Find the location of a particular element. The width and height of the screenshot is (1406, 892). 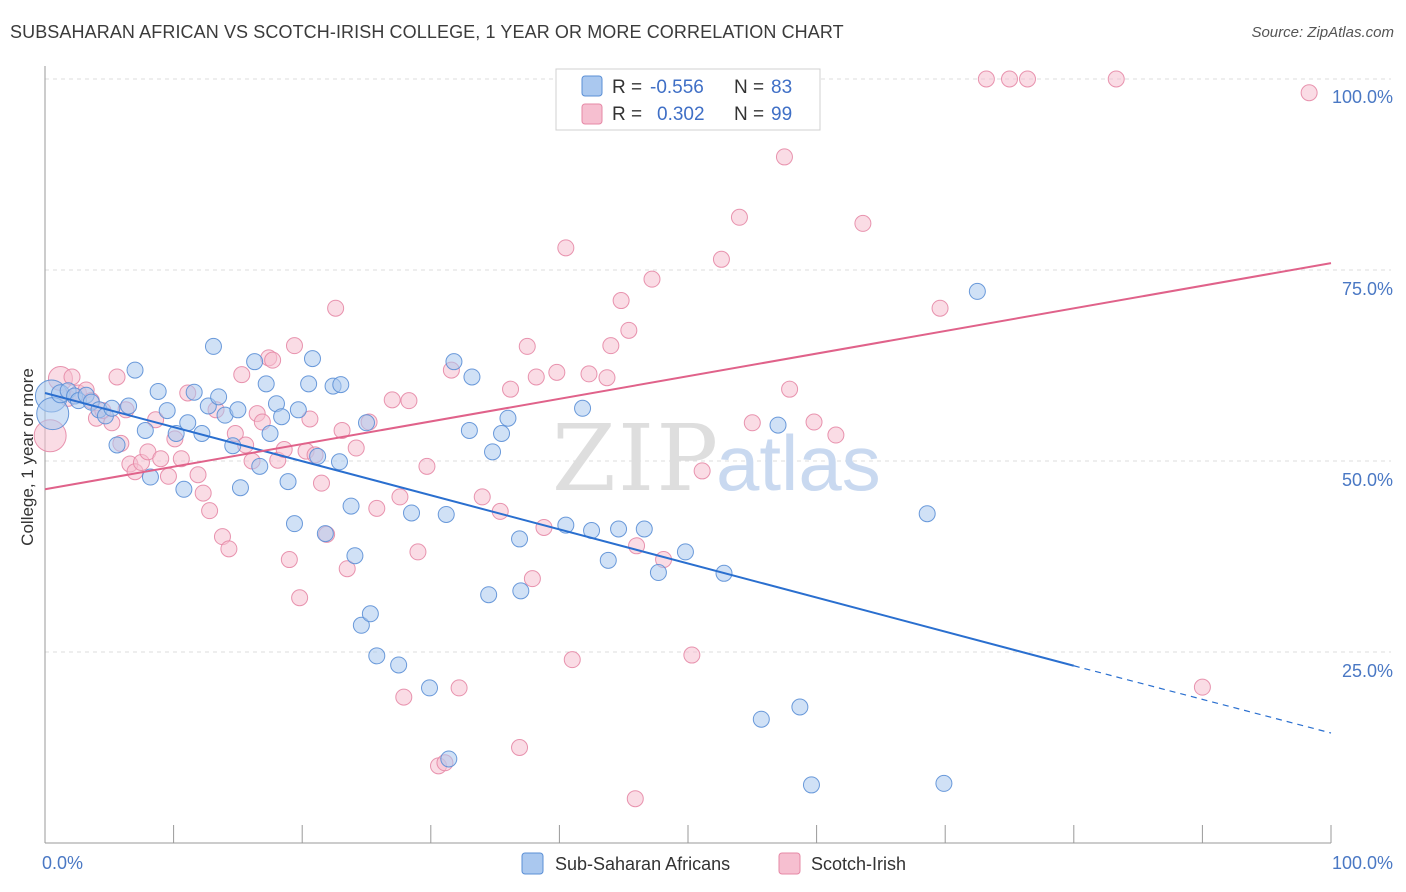

x-tick-label: 0.0% is located at coordinates (62, 863).